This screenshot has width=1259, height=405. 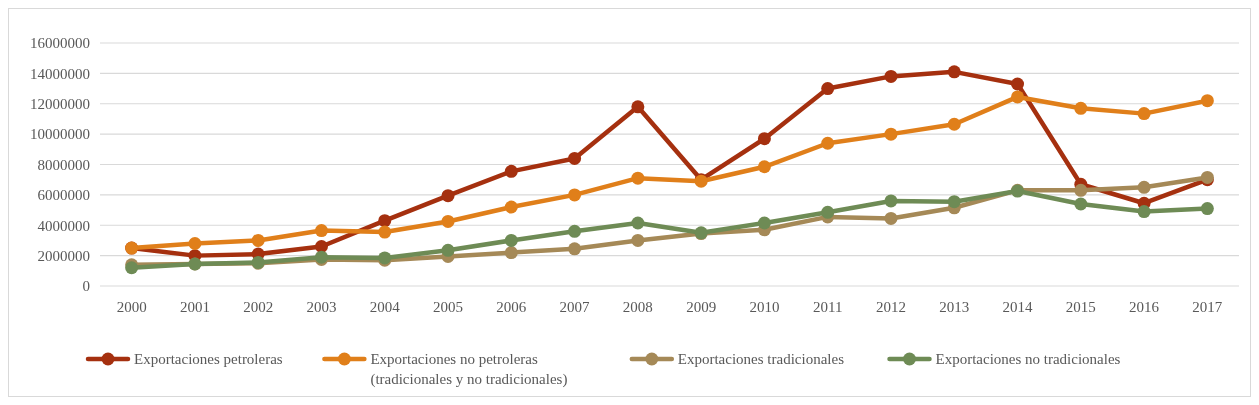 I want to click on x-tick-label: 2005, so click(x=448, y=307).